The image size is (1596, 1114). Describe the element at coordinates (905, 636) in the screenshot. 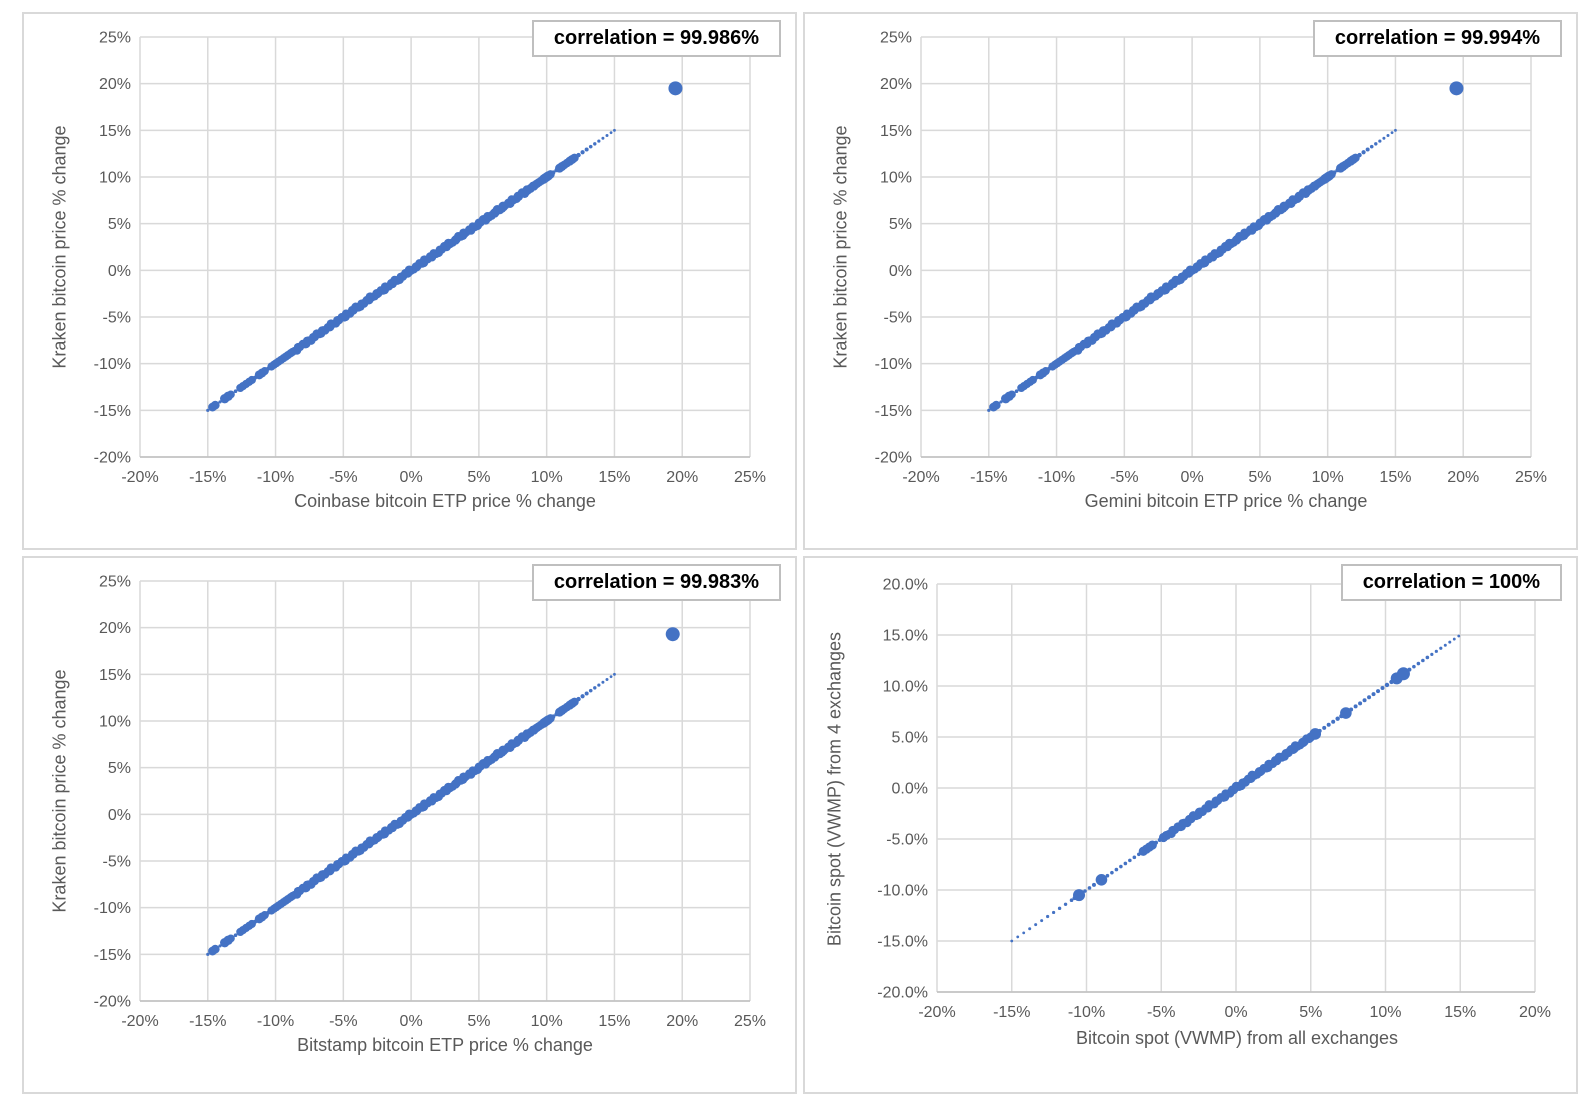

I see `svg-text: 15.0%` at that location.